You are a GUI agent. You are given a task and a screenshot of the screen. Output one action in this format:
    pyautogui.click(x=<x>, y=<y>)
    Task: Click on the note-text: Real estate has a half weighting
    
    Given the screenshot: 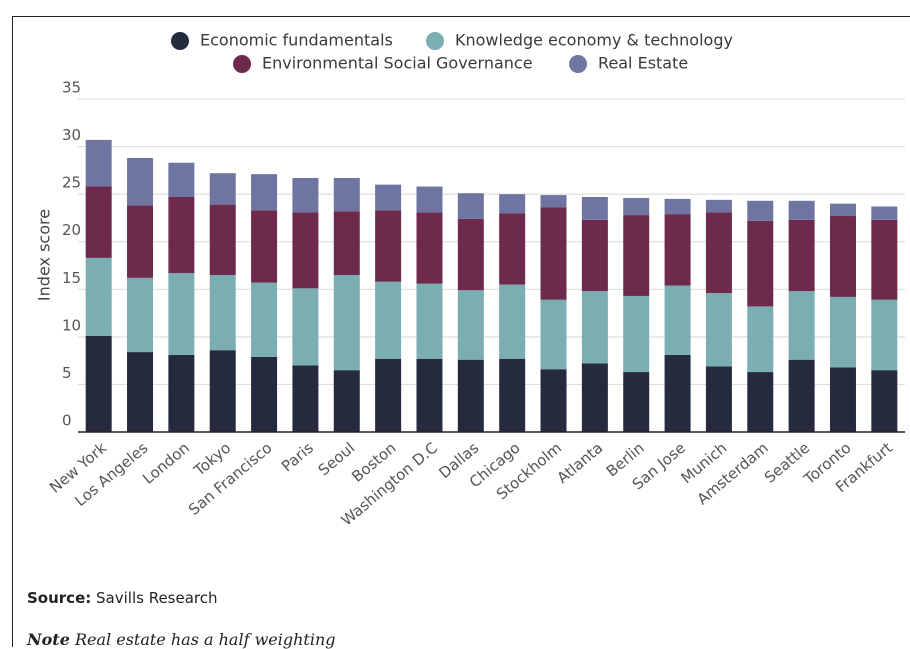 What is the action you would take?
    pyautogui.click(x=205, y=639)
    